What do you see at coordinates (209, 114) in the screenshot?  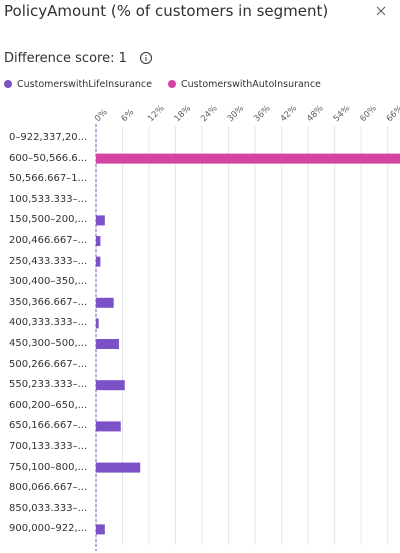 I see `x-tick-label: 24%` at bounding box center [209, 114].